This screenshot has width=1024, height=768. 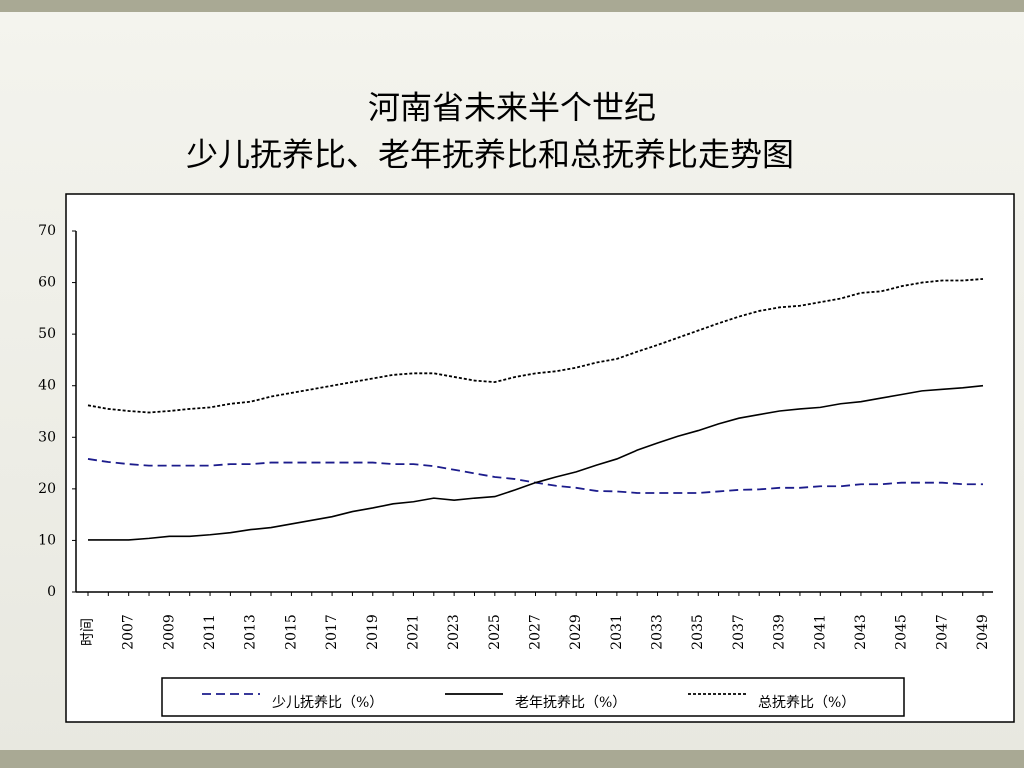 What do you see at coordinates (512, 6) in the screenshot?
I see `top-band` at bounding box center [512, 6].